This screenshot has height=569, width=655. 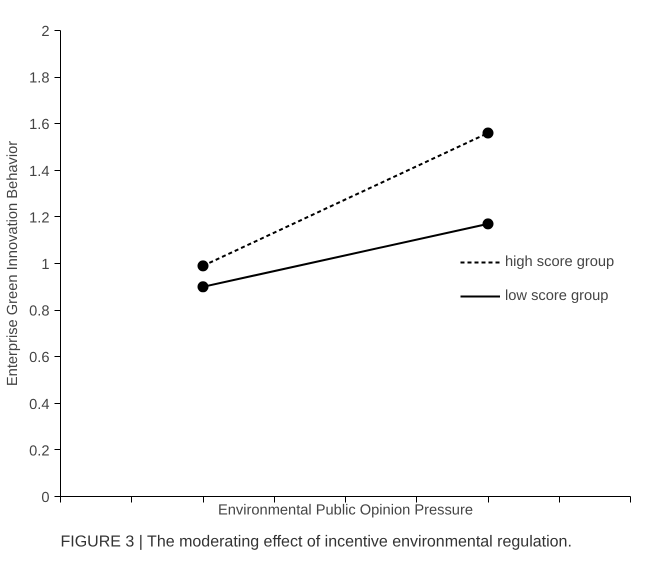 I want to click on legend-label: high score group, so click(x=559, y=262).